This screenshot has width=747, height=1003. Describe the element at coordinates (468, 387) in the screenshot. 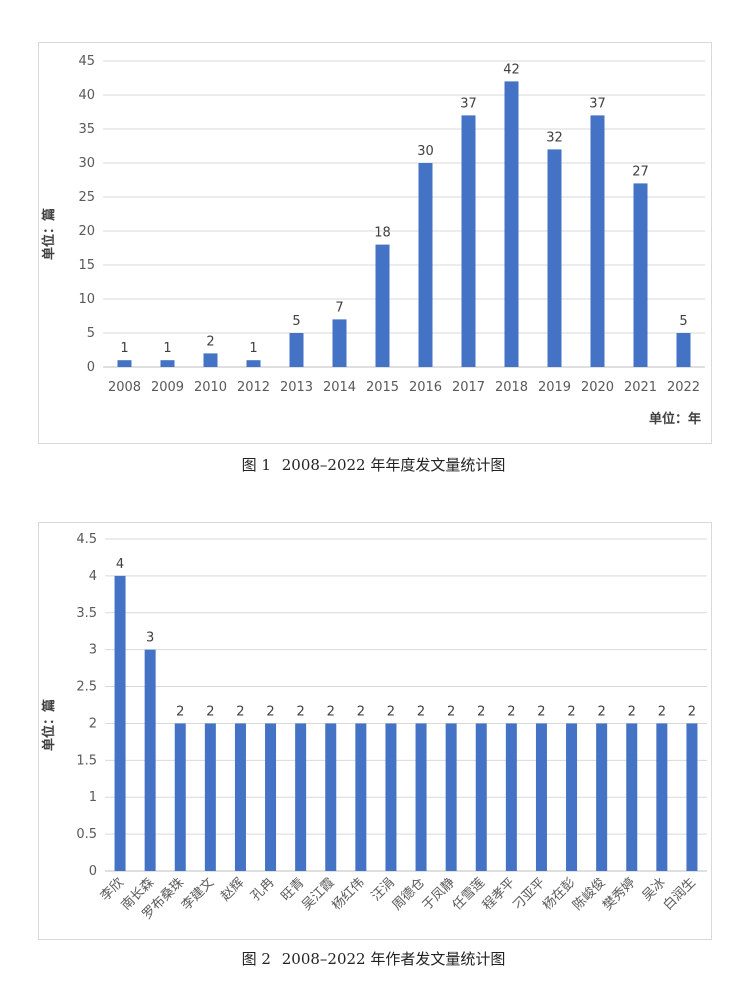

I see `chart-1-x-tick-label: 2017` at that location.